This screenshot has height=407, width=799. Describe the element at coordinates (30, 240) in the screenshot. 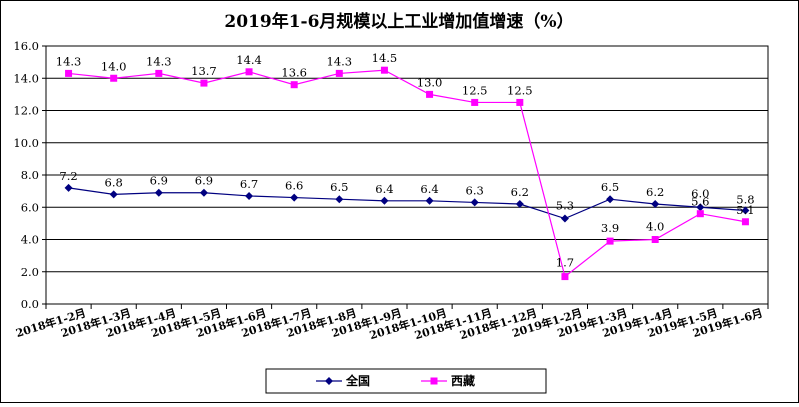

I see `y-tick-label: 4.0` at that location.